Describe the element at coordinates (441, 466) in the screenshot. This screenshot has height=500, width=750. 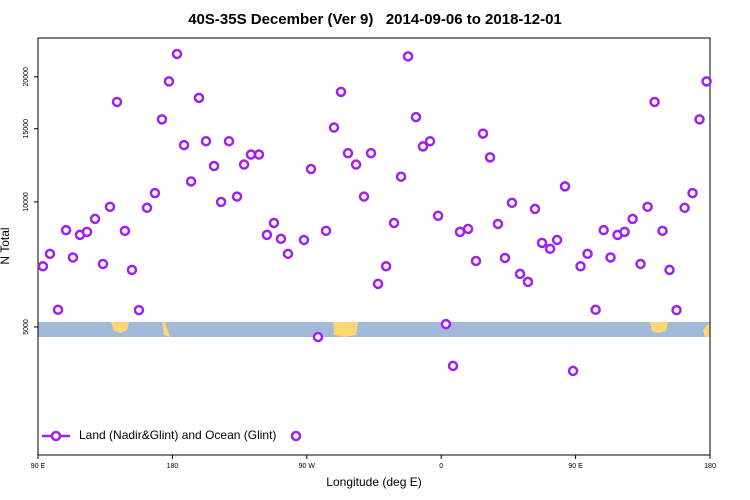
I see `x-tick-label: 0` at that location.